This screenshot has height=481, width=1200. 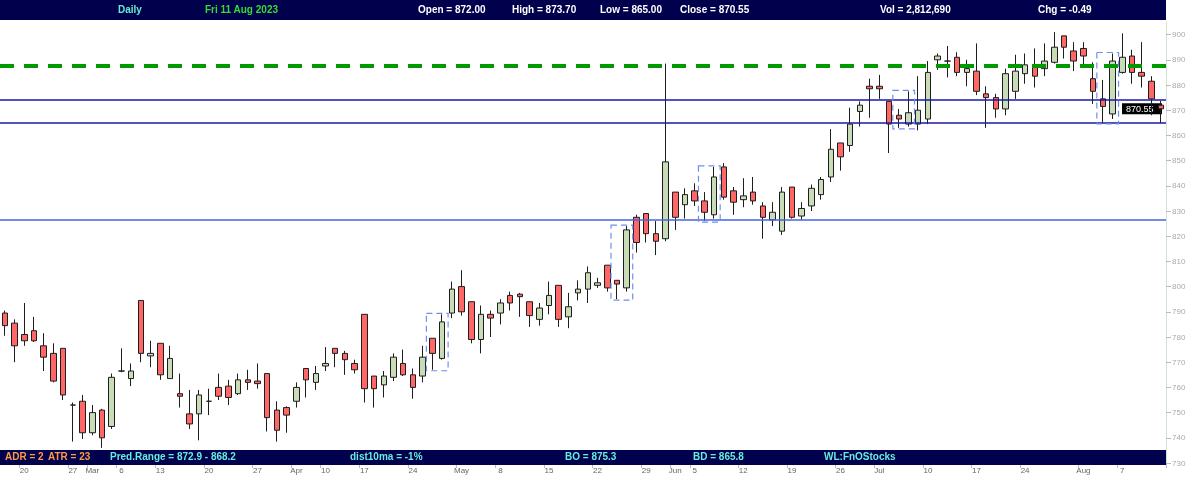 What do you see at coordinates (1179, 85) in the screenshot?
I see `y-tick-label: 880` at bounding box center [1179, 85].